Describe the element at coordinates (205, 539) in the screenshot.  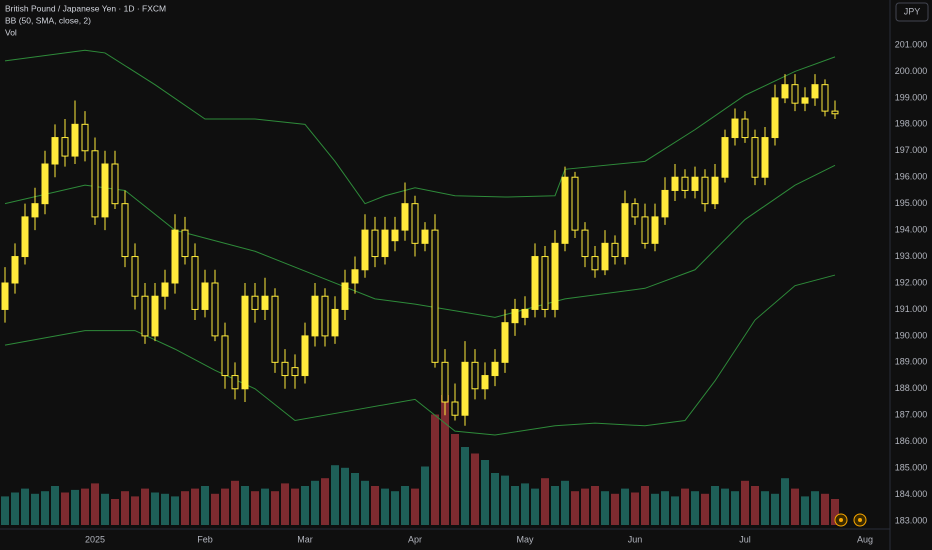
I see `x-tick-label: Feb` at that location.